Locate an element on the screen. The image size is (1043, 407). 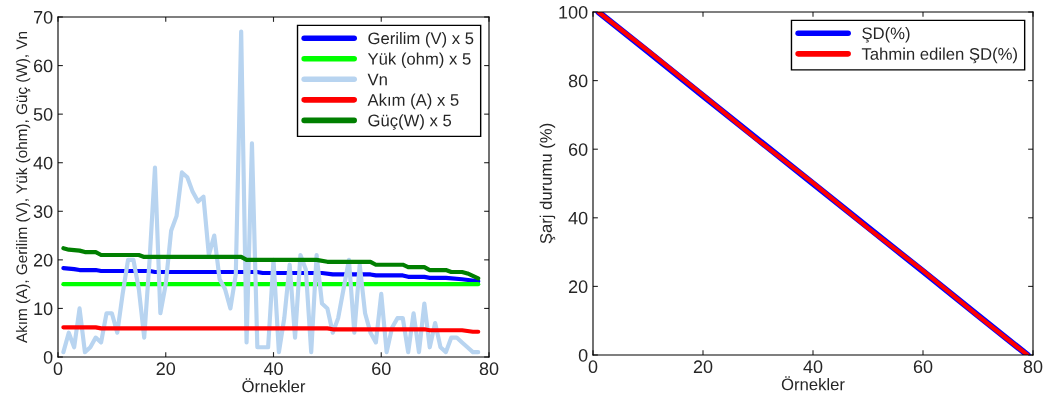
y-tick-label: 100 is located at coordinates (573, 12).